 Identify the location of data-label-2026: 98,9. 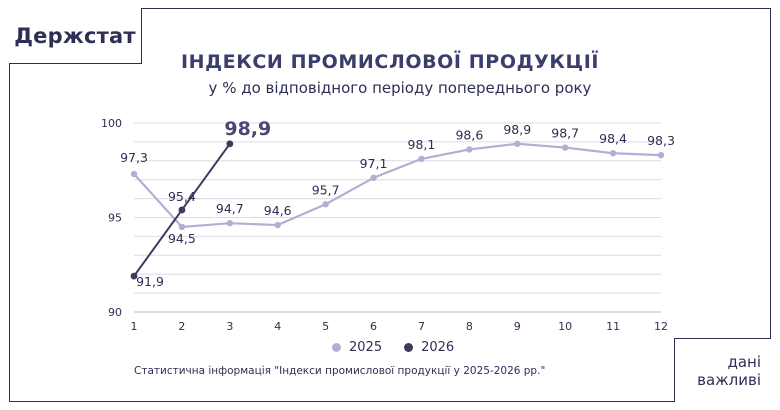
(247, 129).